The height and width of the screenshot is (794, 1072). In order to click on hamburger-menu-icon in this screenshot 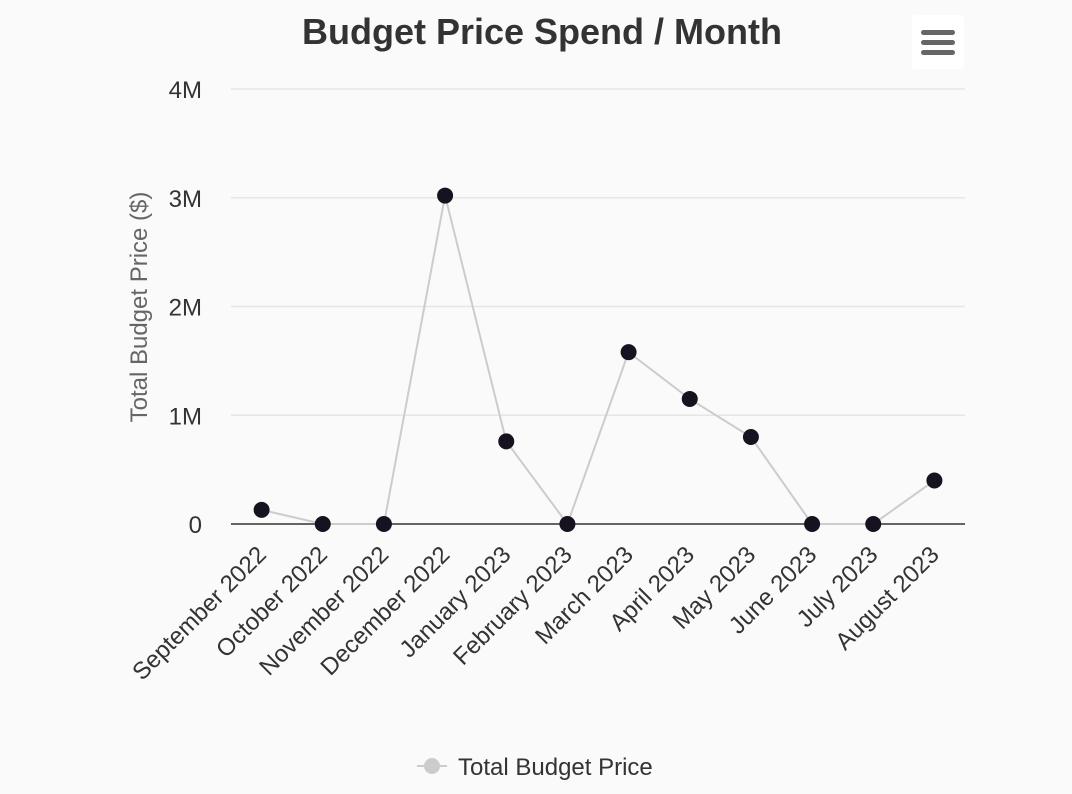, I will do `click(938, 32)`.